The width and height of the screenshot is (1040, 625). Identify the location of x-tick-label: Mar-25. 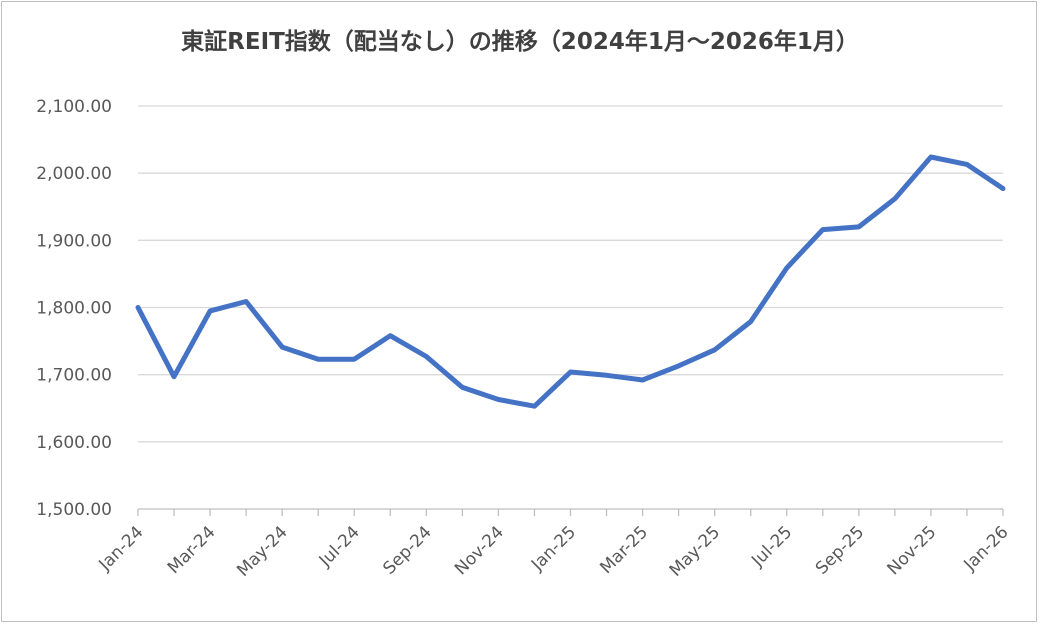
(624, 550).